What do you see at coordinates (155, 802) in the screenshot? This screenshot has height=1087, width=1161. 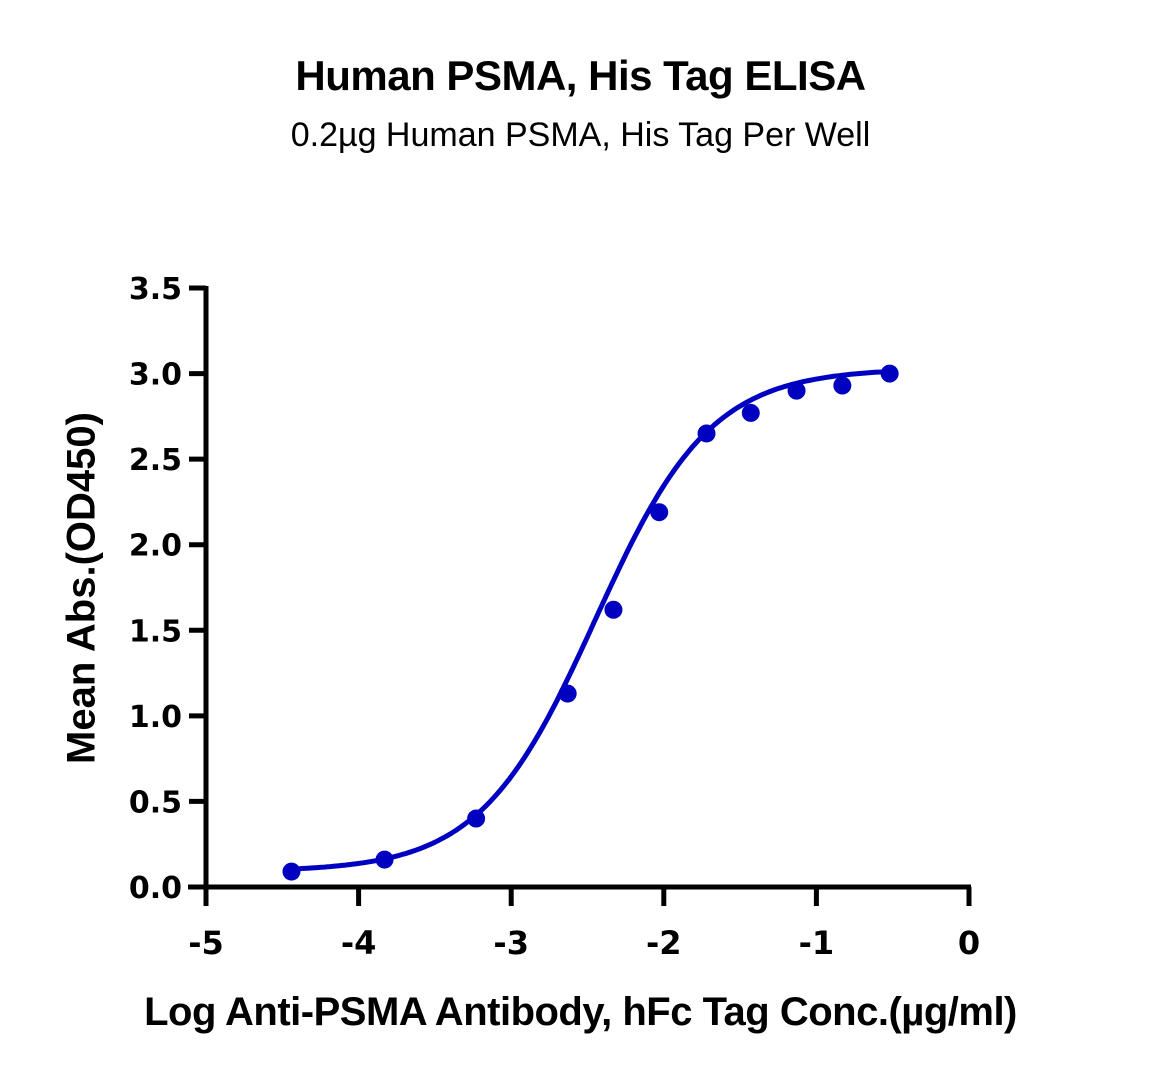 I see `y-tick-label: 0.5` at bounding box center [155, 802].